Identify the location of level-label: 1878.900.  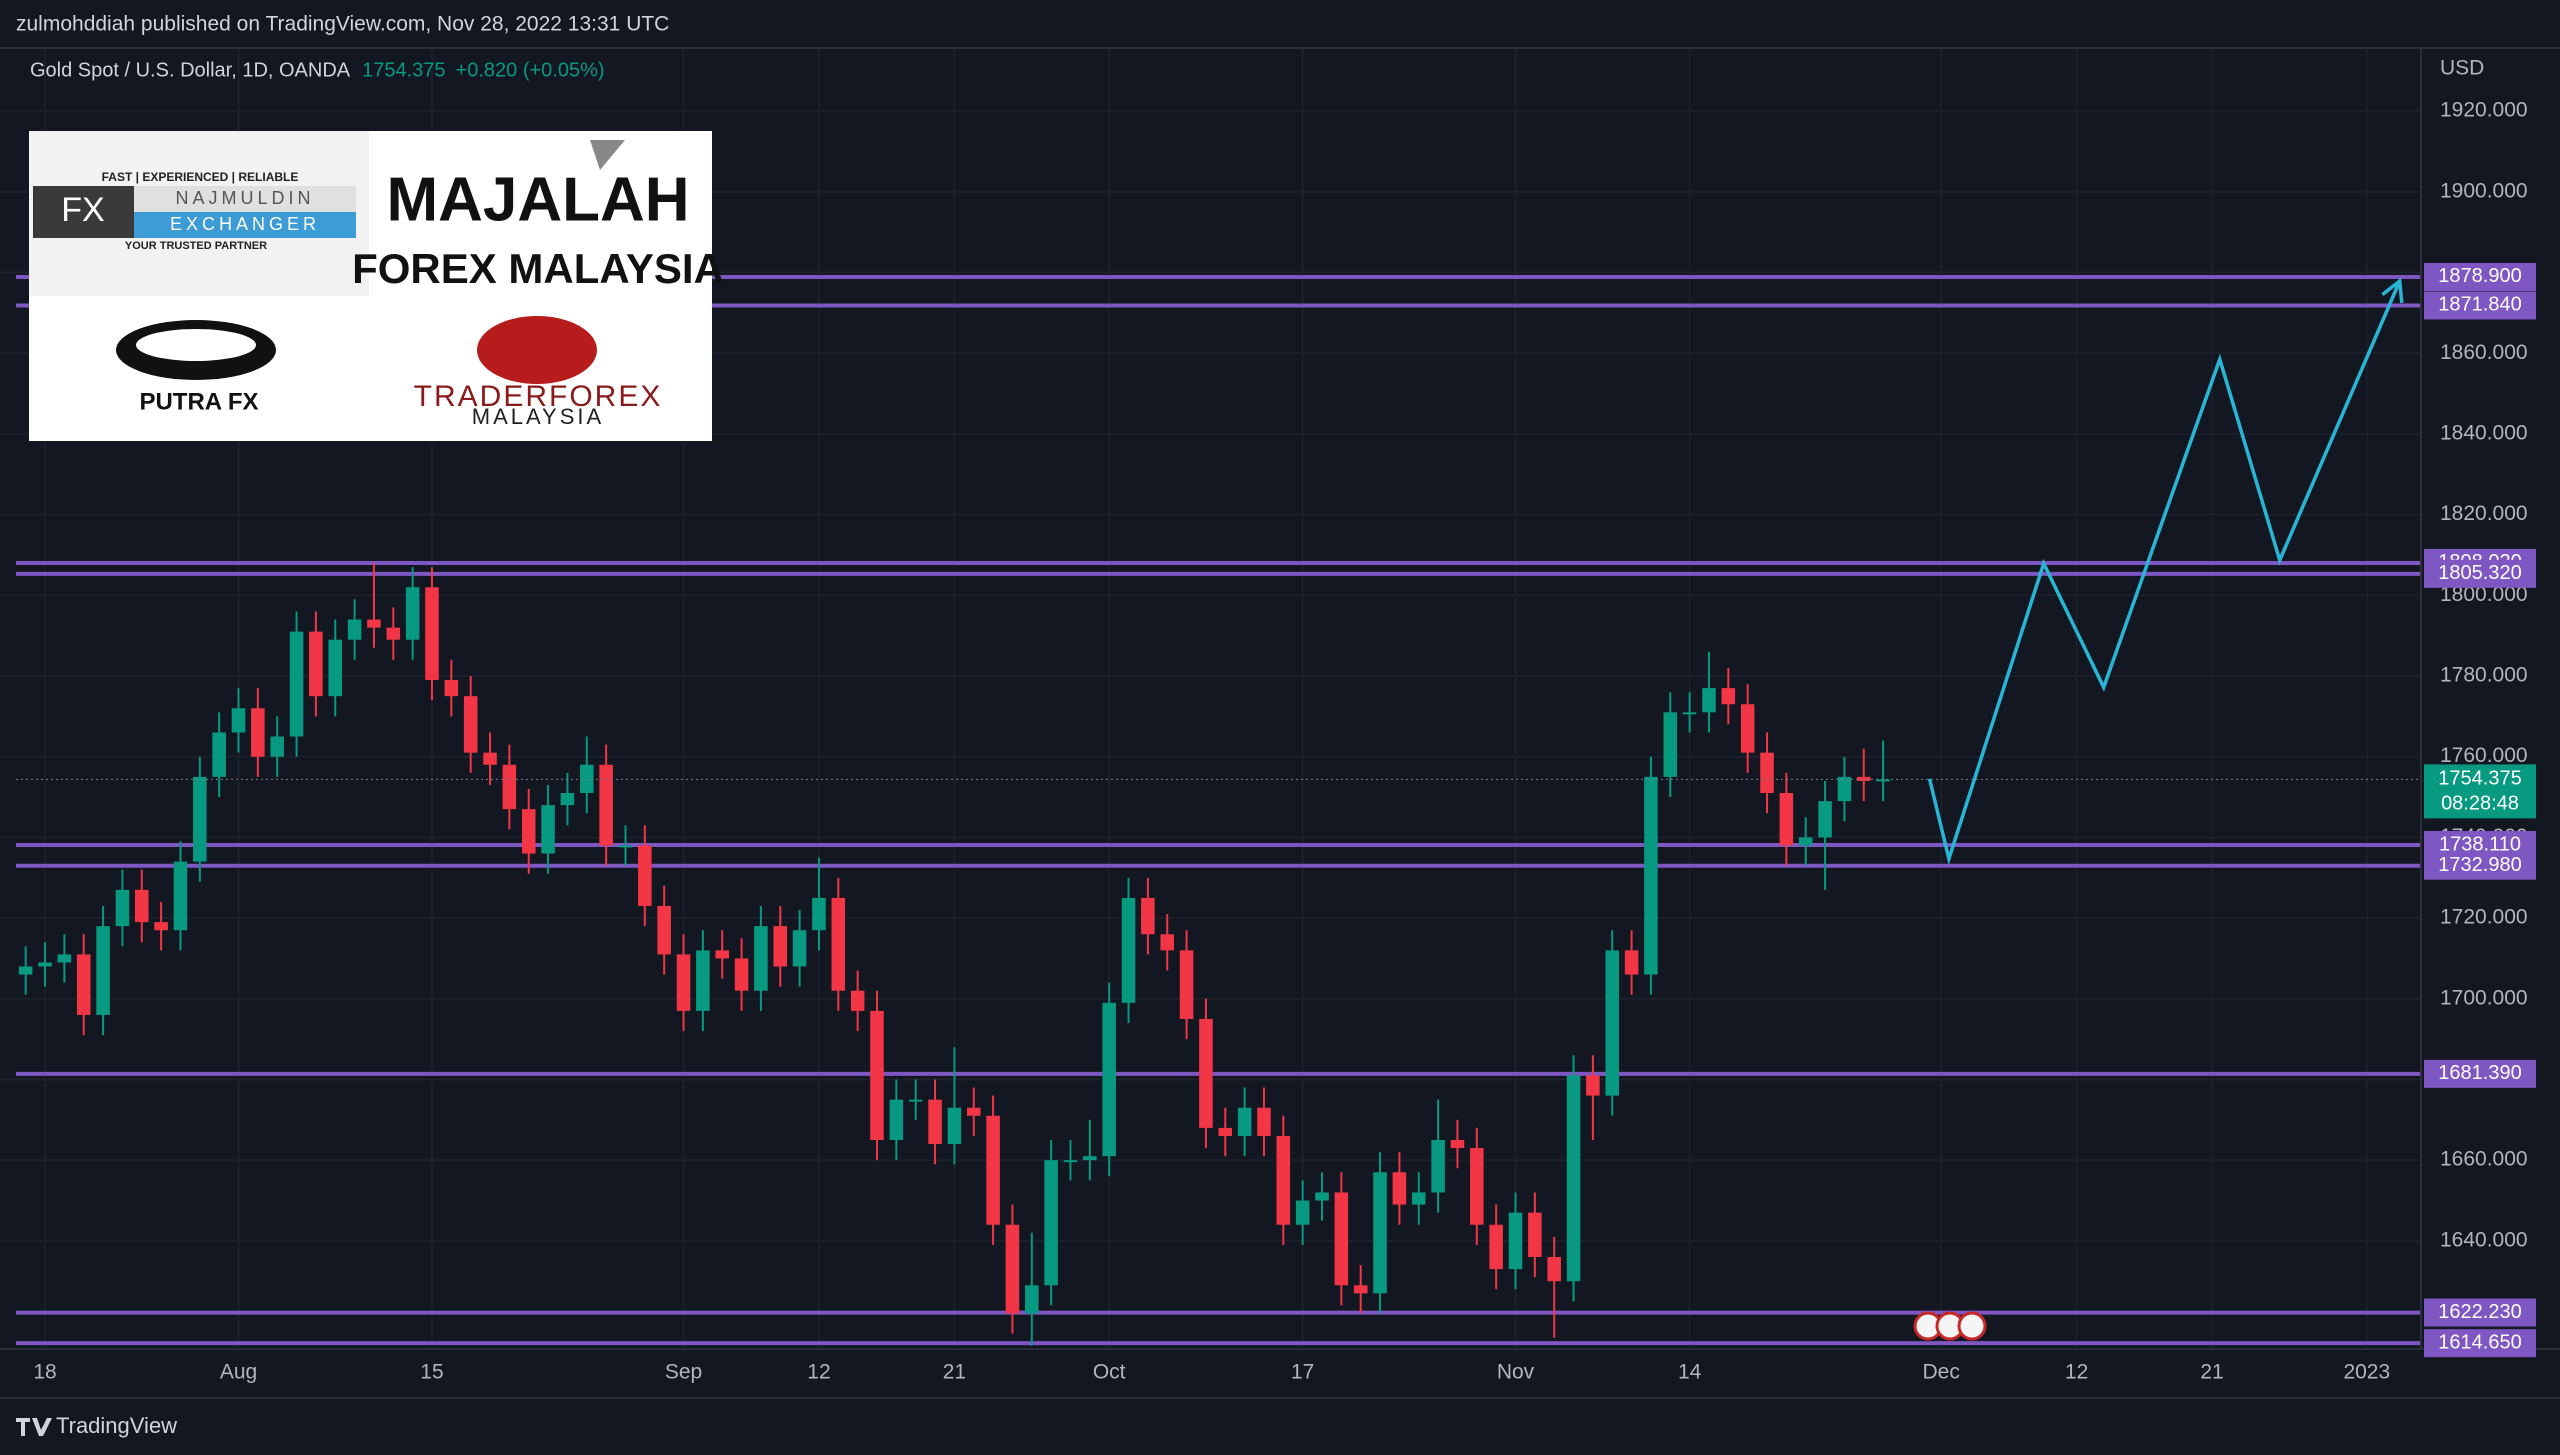
(2479, 276).